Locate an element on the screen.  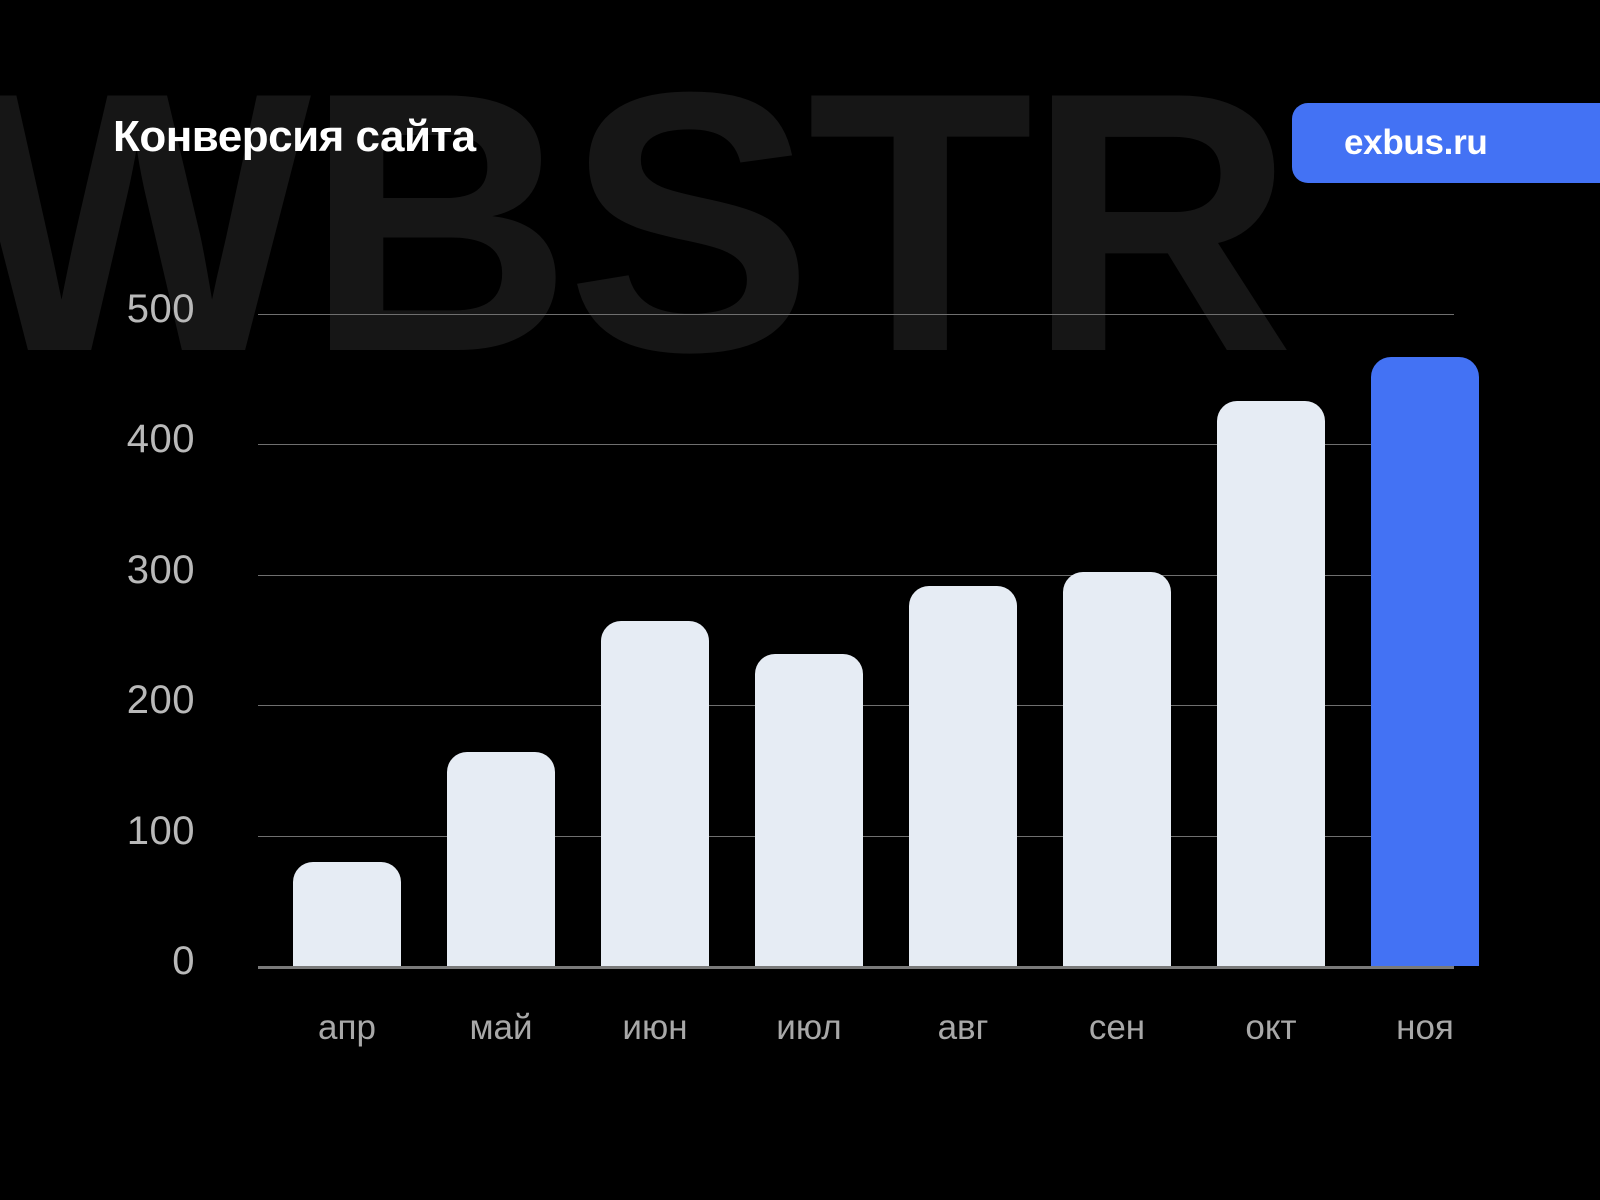
y-axis-tick-label: 100 is located at coordinates (160, 830).